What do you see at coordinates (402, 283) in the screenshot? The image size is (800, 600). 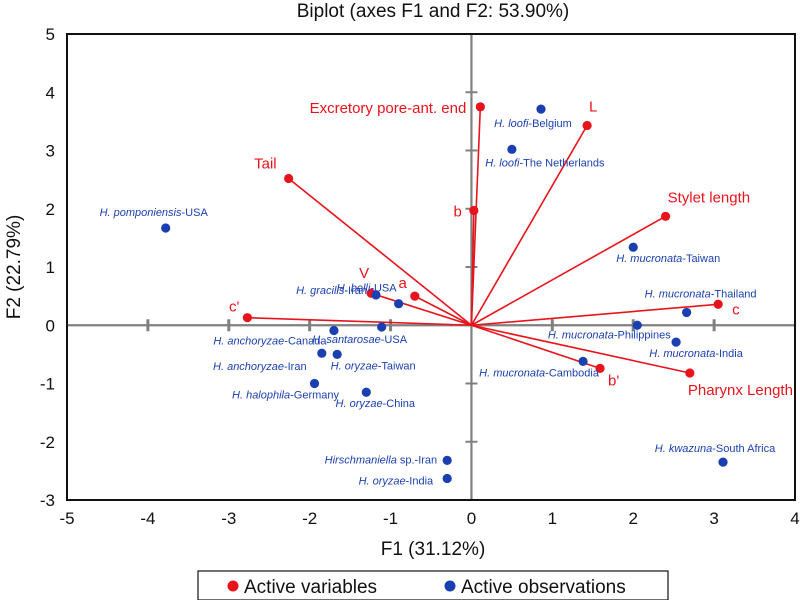 I see `variable-label: a` at bounding box center [402, 283].